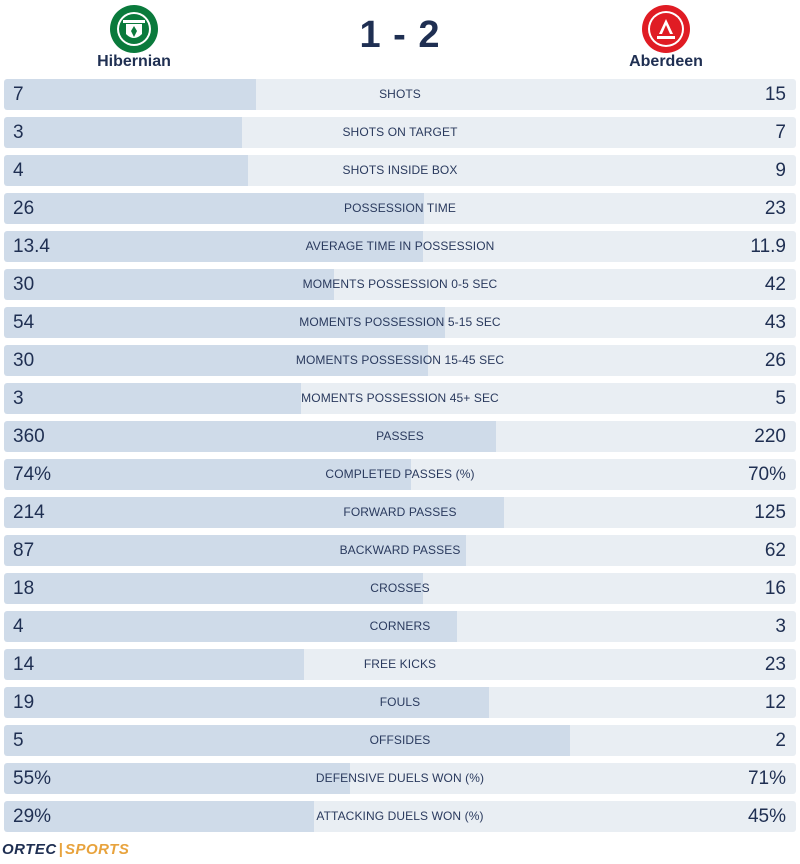 This screenshot has height=864, width=800. Describe the element at coordinates (768, 246) in the screenshot. I see `away-value: 11.9` at that location.